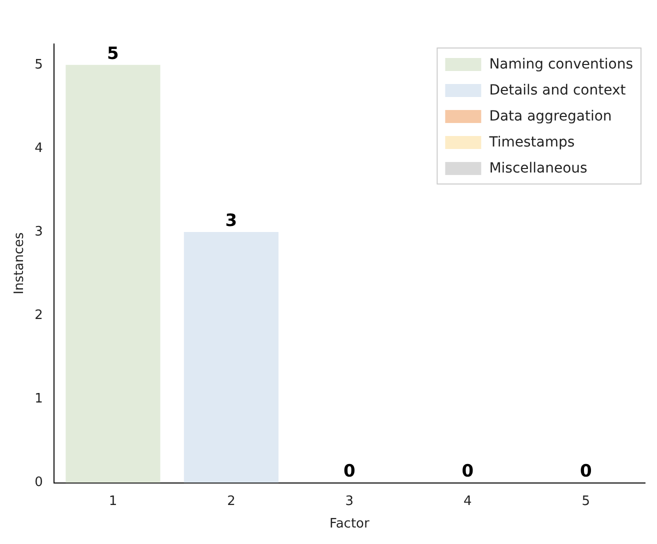  What do you see at coordinates (113, 54) in the screenshot?
I see `data-label: 5` at bounding box center [113, 54].